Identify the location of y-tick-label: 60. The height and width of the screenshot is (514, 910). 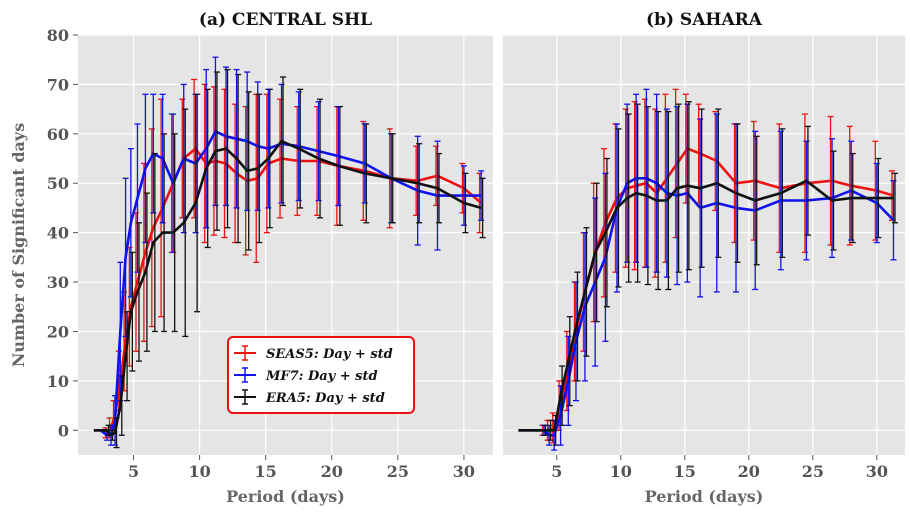
(58, 134).